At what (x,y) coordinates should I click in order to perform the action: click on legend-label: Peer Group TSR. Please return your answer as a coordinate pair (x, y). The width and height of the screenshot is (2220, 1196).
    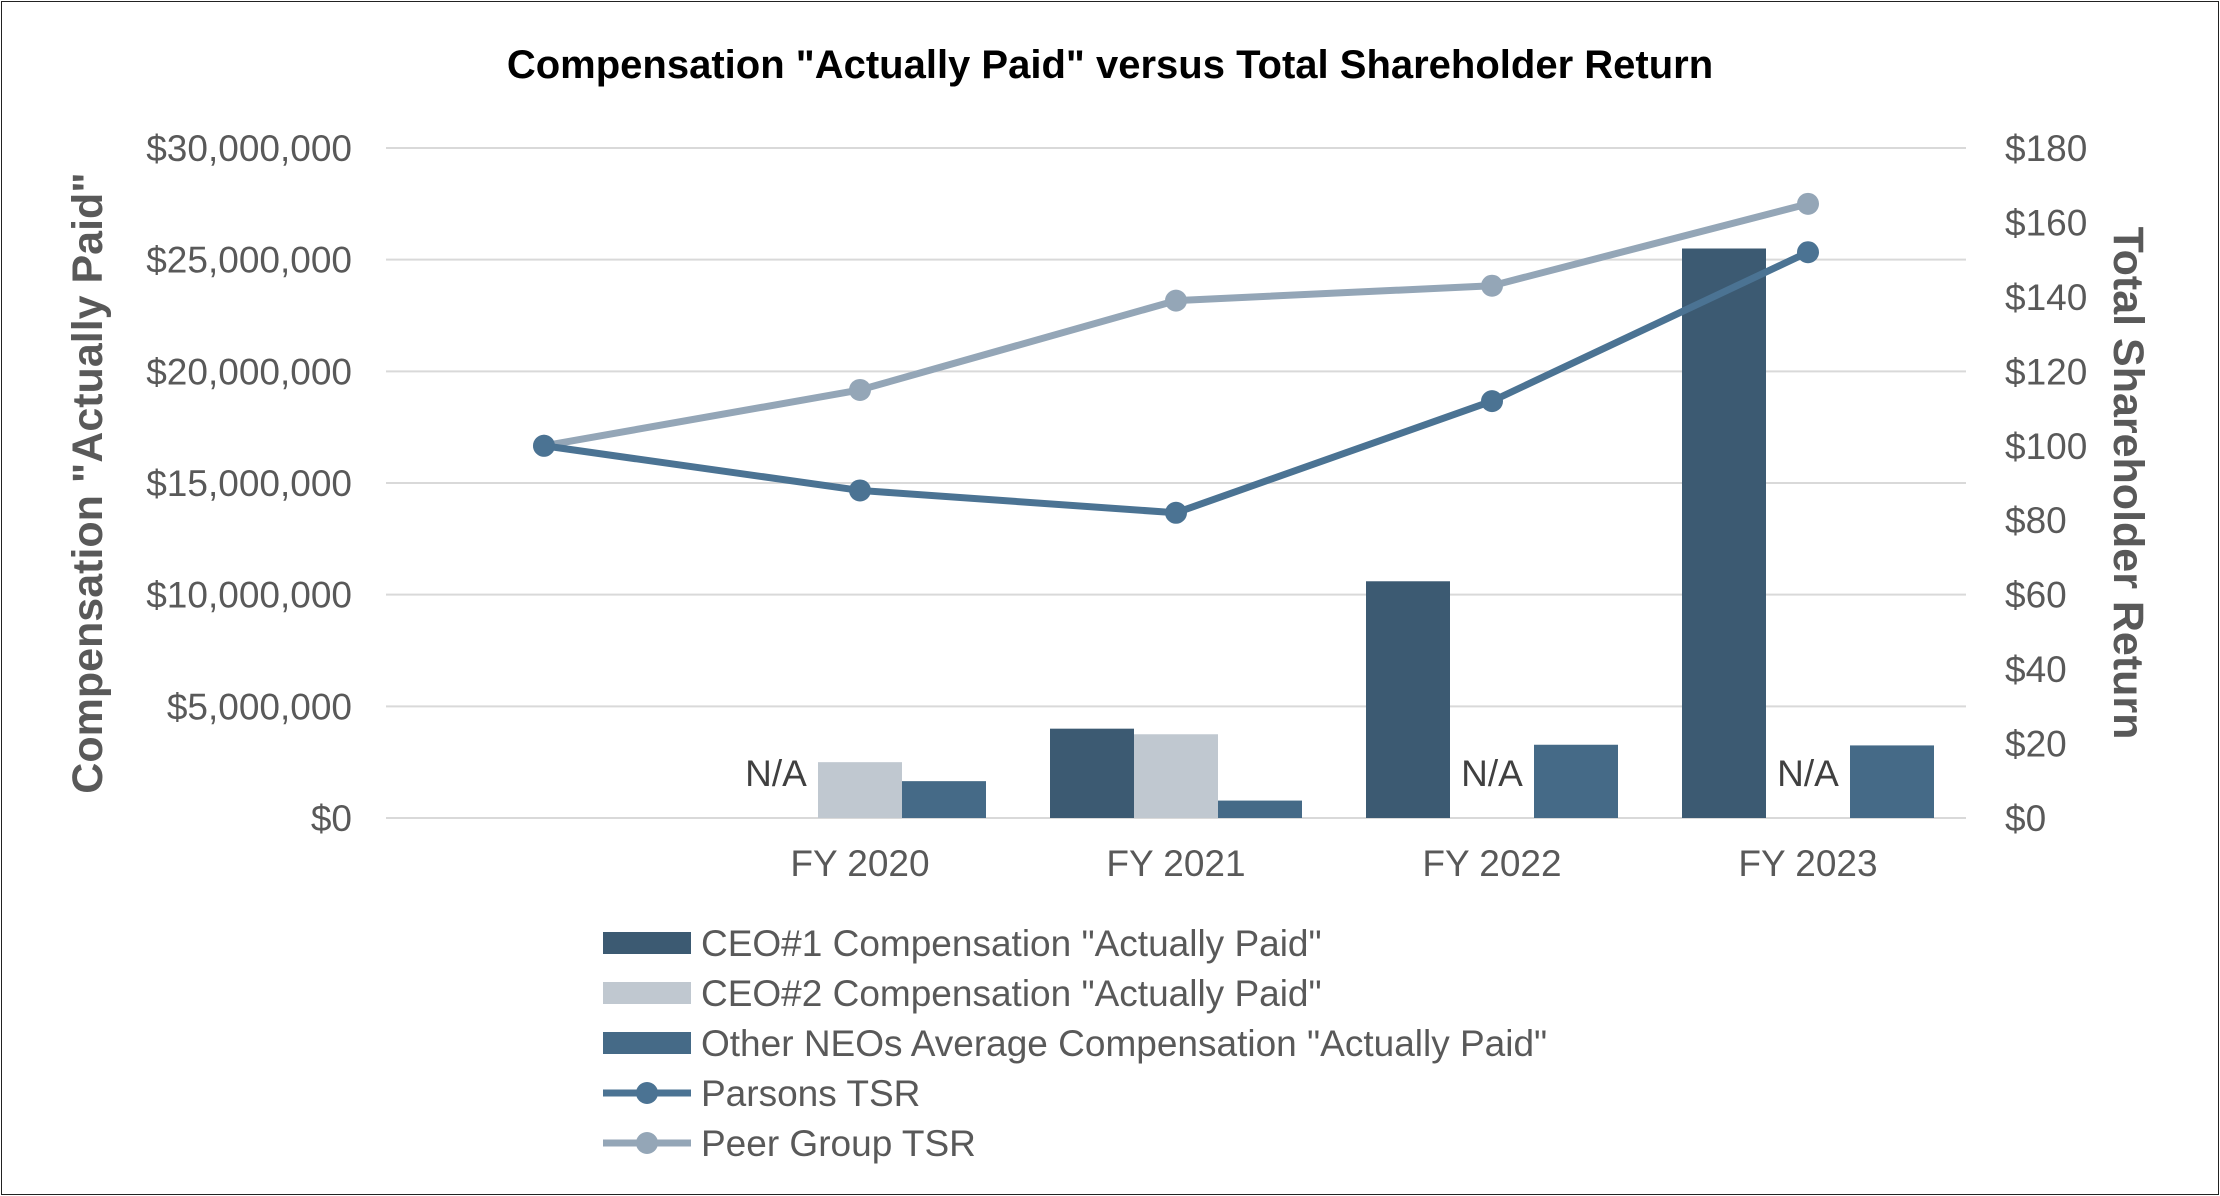
    Looking at the image, I should click on (838, 1143).